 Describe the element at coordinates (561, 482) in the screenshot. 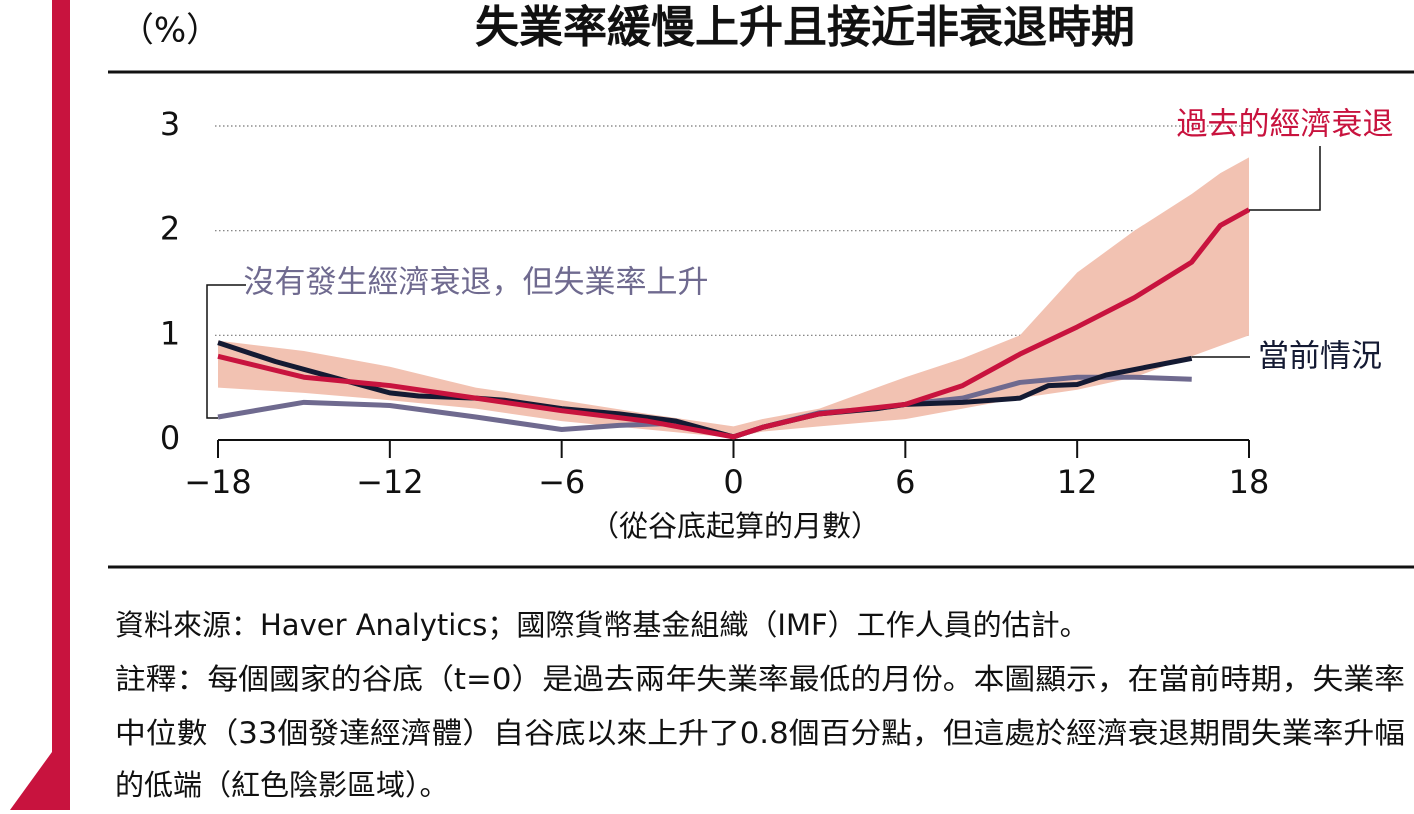

I see `x-tick-label: −6` at that location.